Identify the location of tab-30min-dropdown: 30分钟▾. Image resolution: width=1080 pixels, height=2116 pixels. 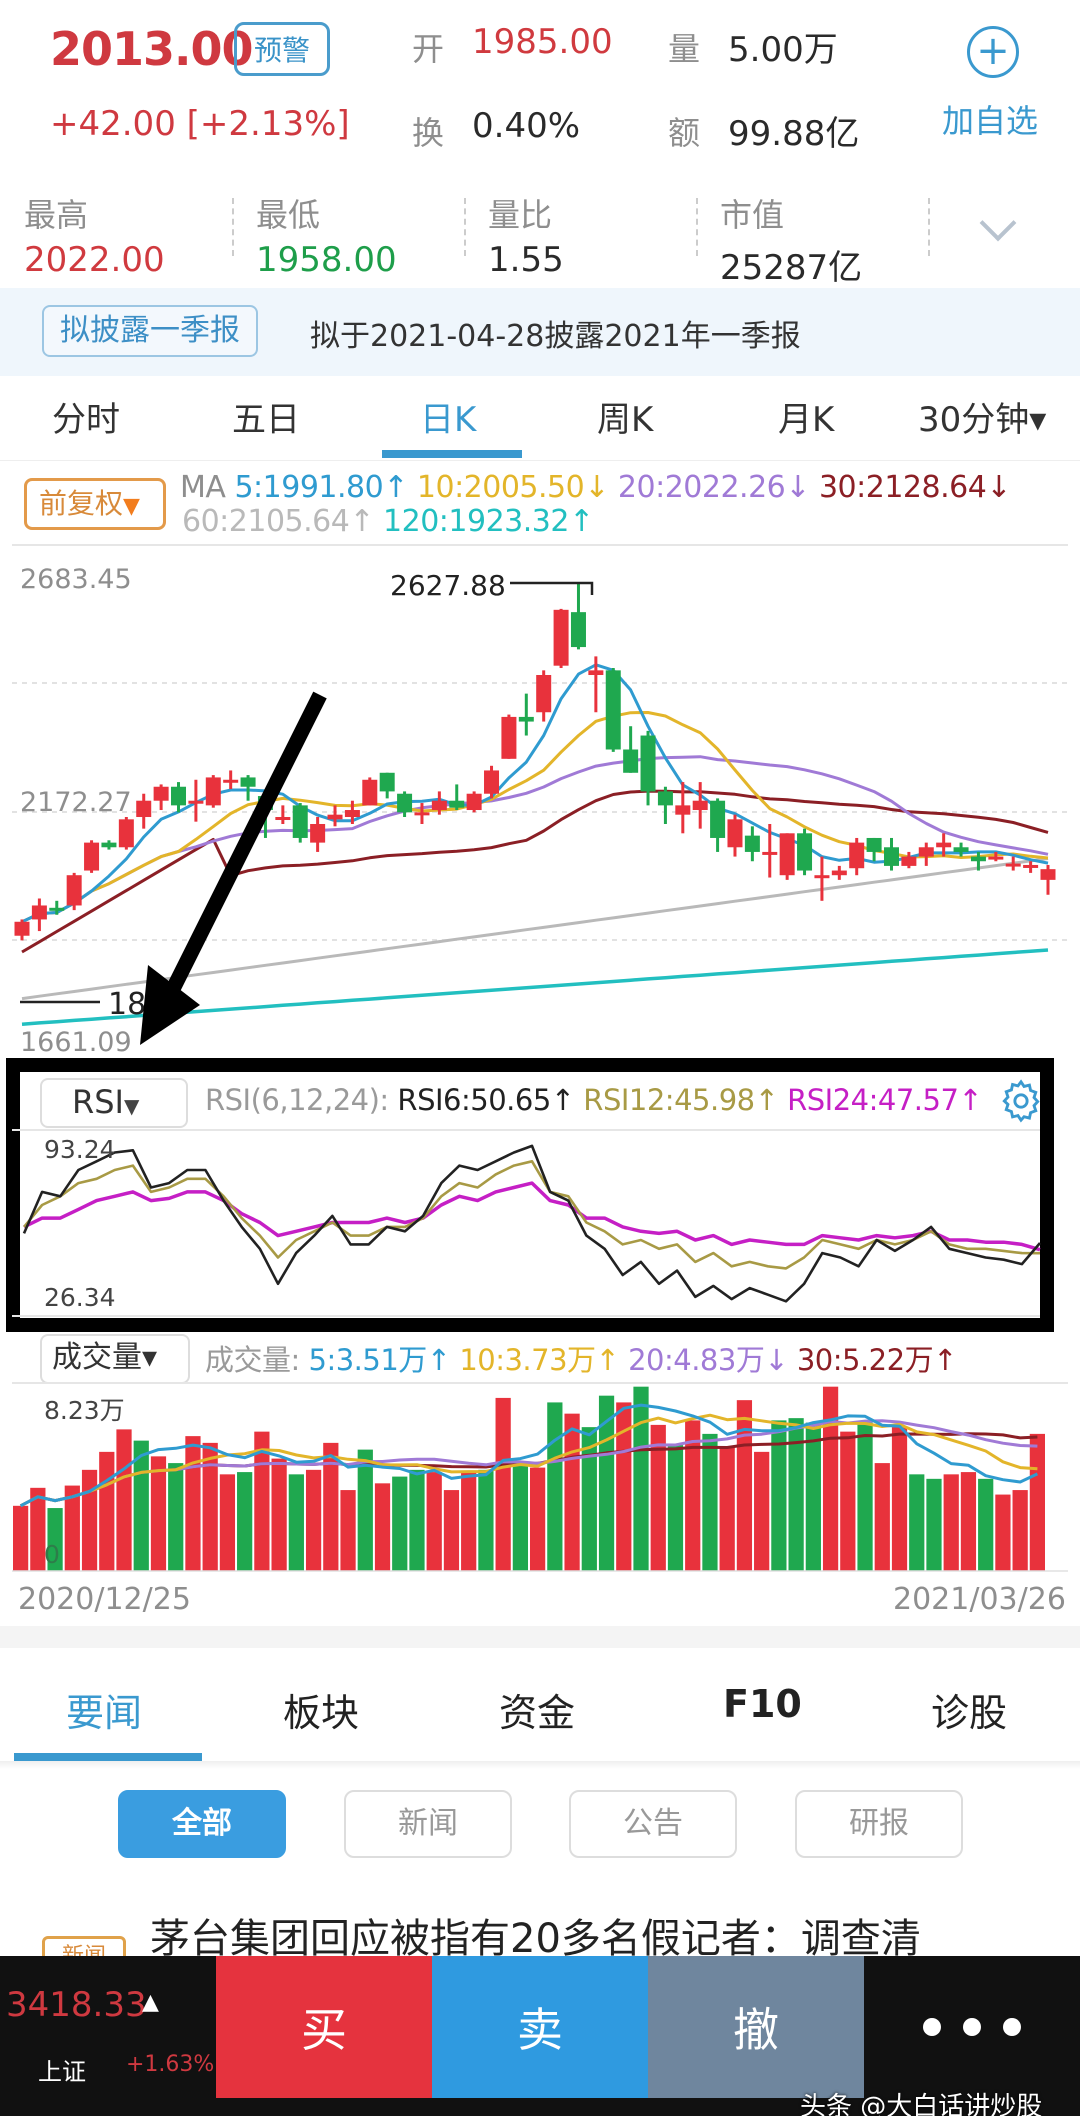
(982, 420).